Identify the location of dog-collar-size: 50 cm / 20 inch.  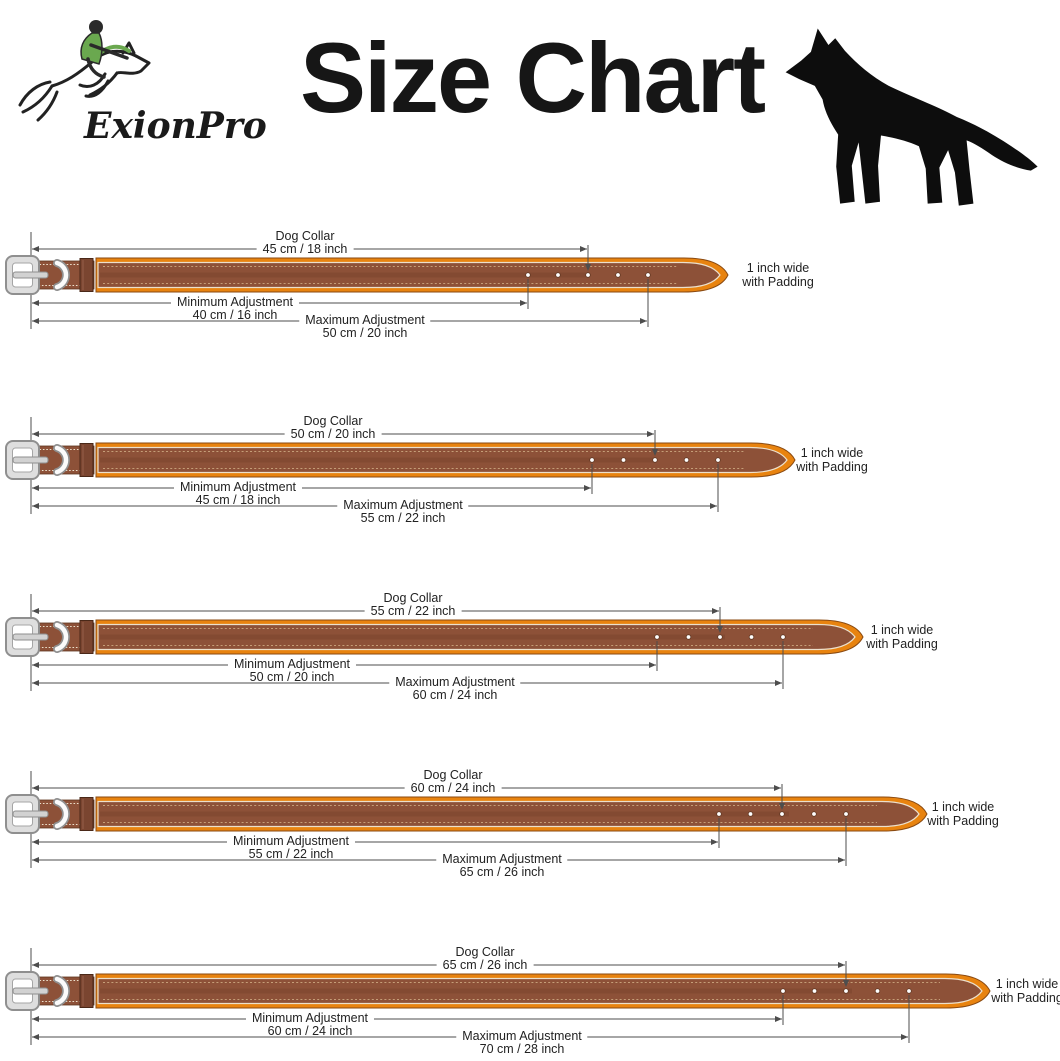
(333, 434).